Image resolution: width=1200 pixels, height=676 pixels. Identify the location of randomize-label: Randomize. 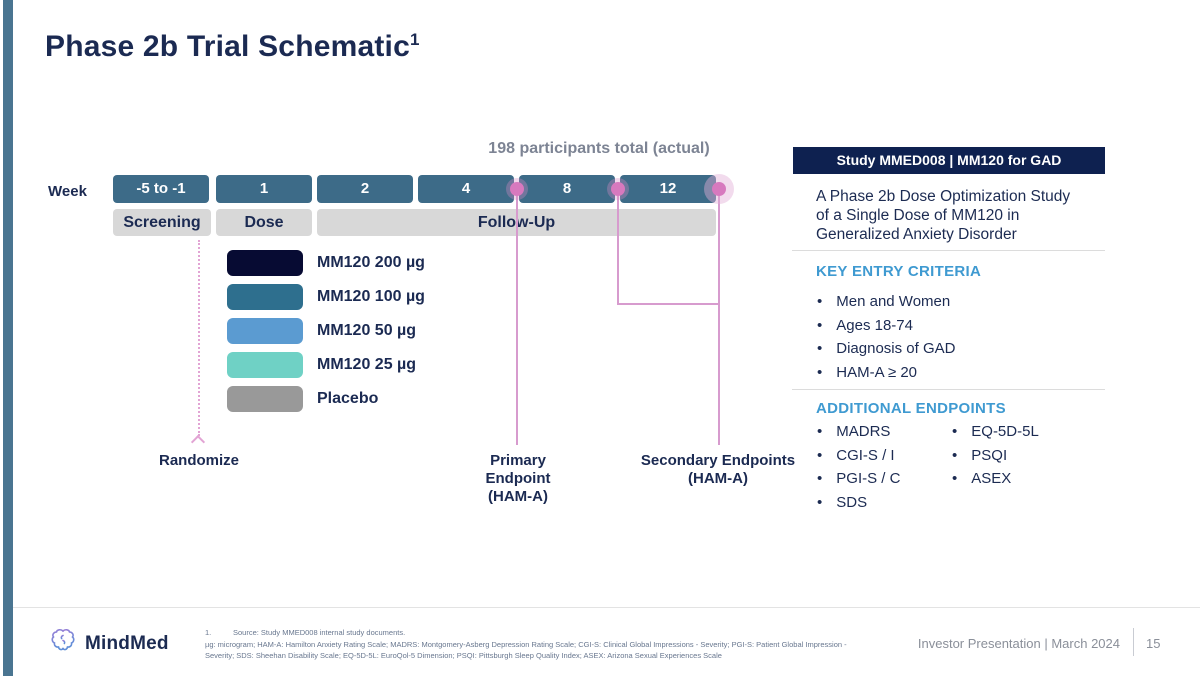
(198, 460).